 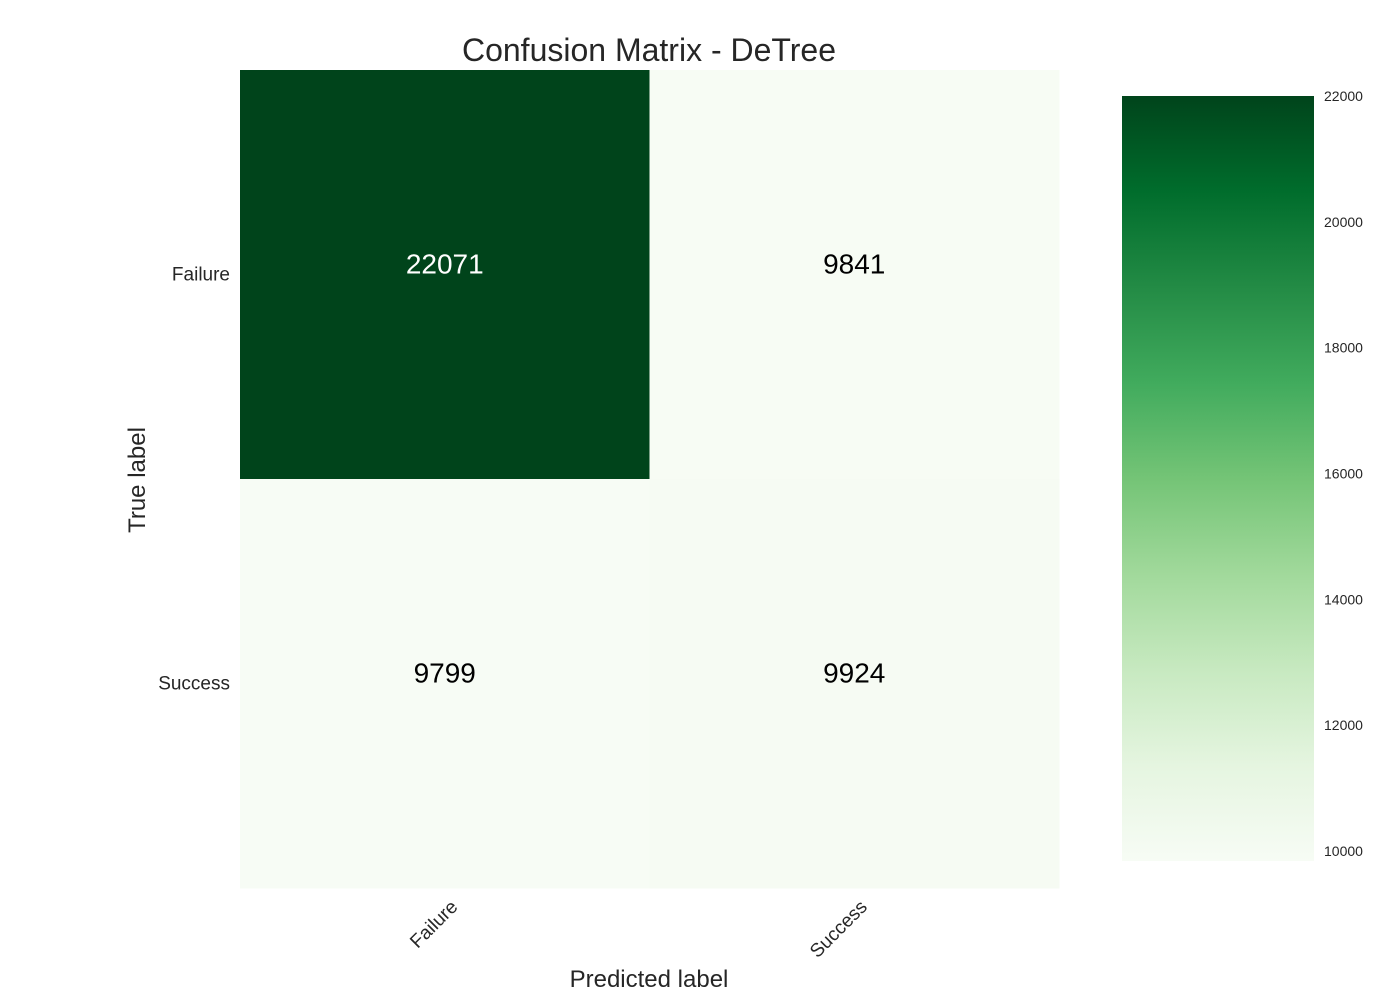 What do you see at coordinates (1343, 348) in the screenshot?
I see `colorbar-tick-label: 18000` at bounding box center [1343, 348].